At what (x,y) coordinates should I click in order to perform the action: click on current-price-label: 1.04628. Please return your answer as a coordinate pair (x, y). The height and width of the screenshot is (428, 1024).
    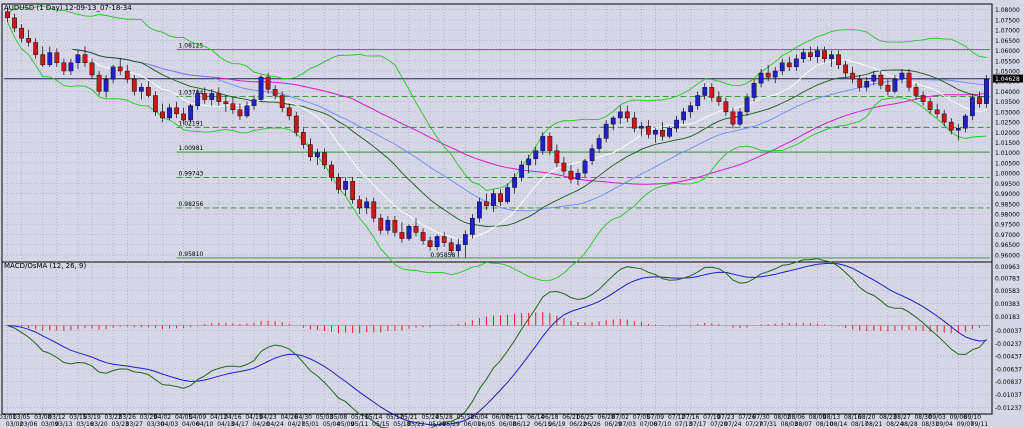
    Looking at the image, I should click on (1007, 79).